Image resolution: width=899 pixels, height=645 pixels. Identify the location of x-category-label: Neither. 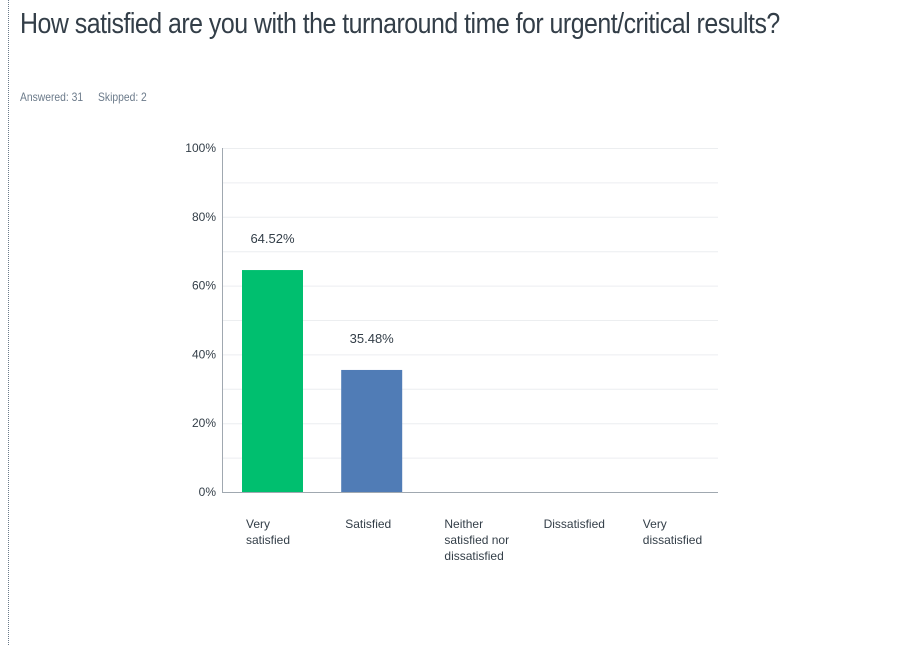
(463, 524).